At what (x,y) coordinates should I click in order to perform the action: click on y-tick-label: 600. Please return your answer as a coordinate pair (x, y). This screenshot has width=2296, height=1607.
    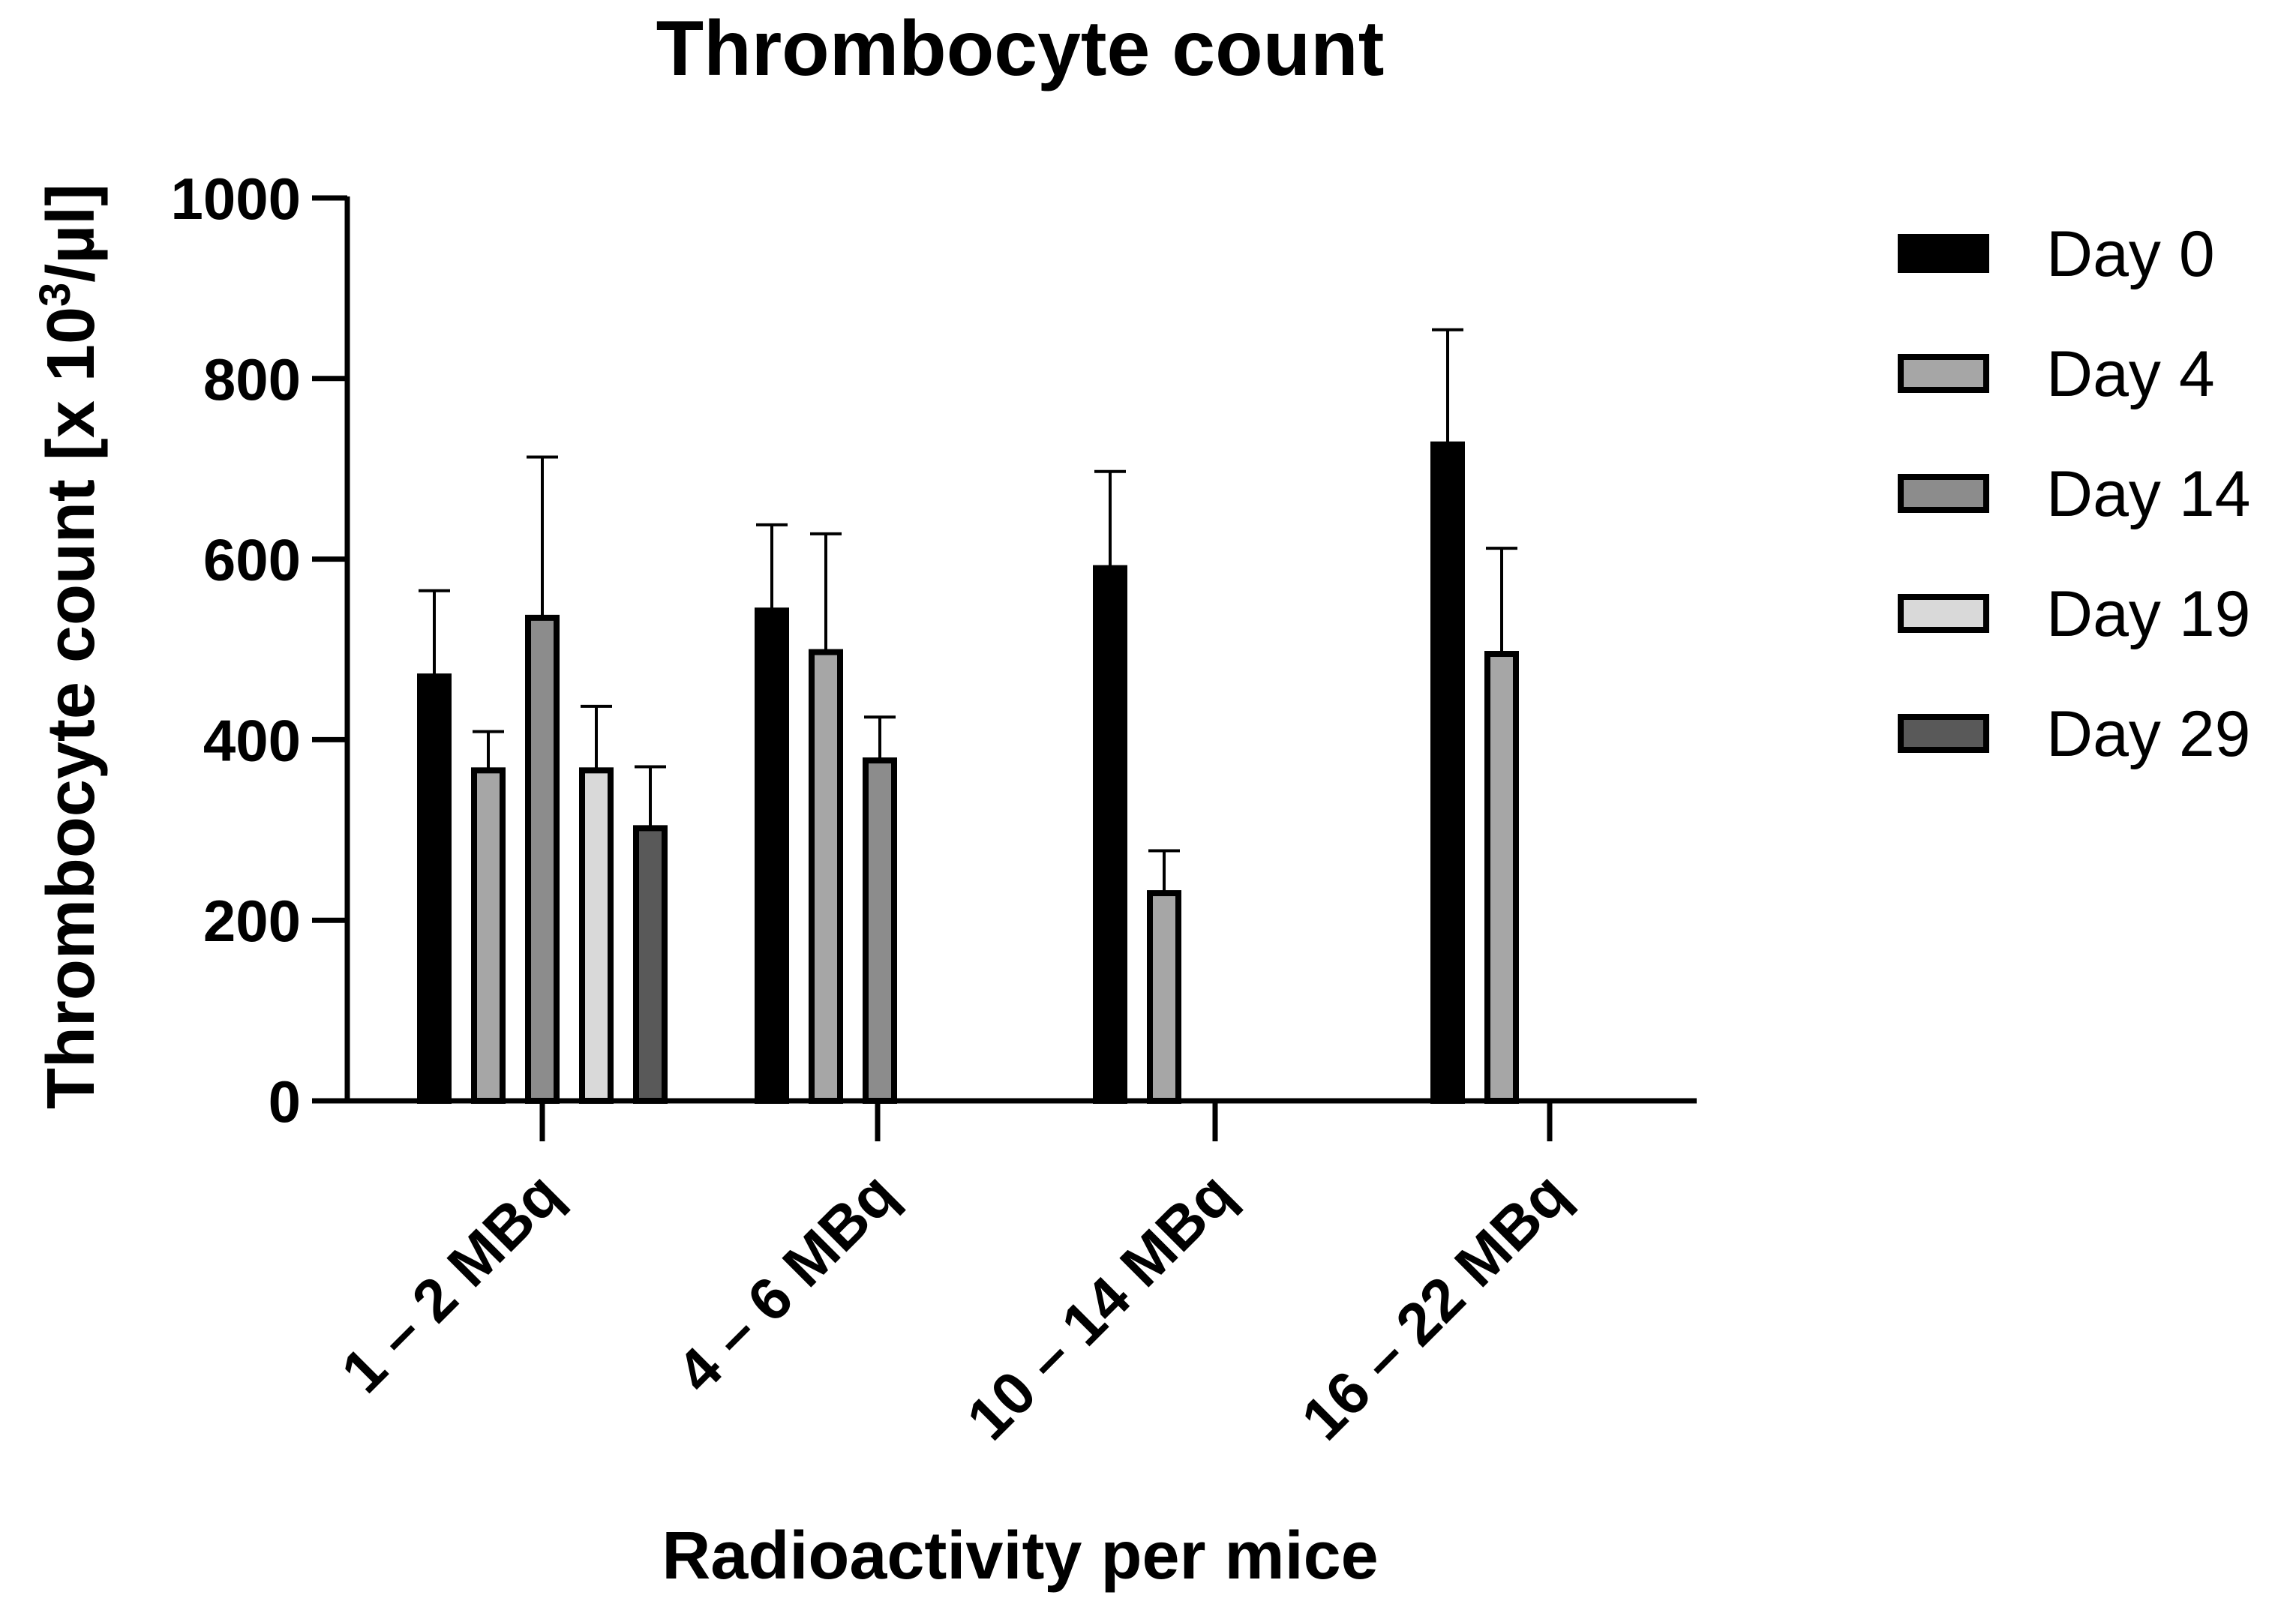
    Looking at the image, I should click on (252, 560).